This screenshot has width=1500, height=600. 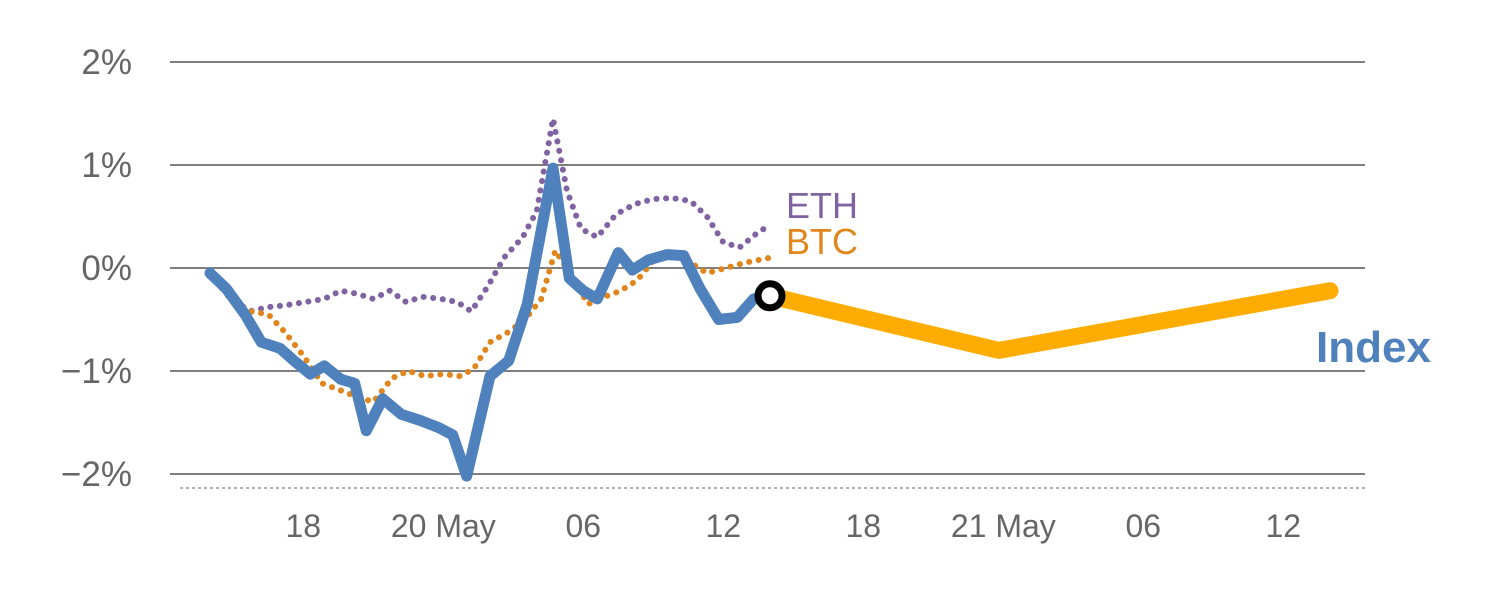 I want to click on y-tick-label: 1%, so click(x=106, y=165).